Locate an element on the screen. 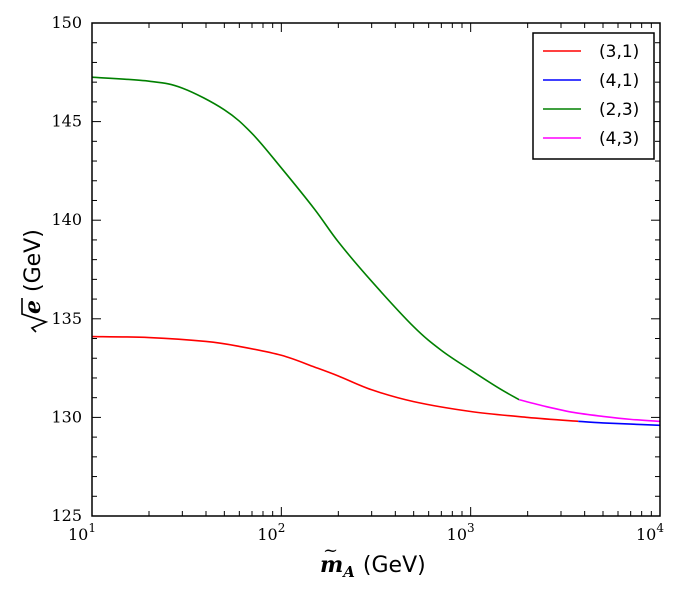  y-tick-label: 145 is located at coordinates (66, 121).